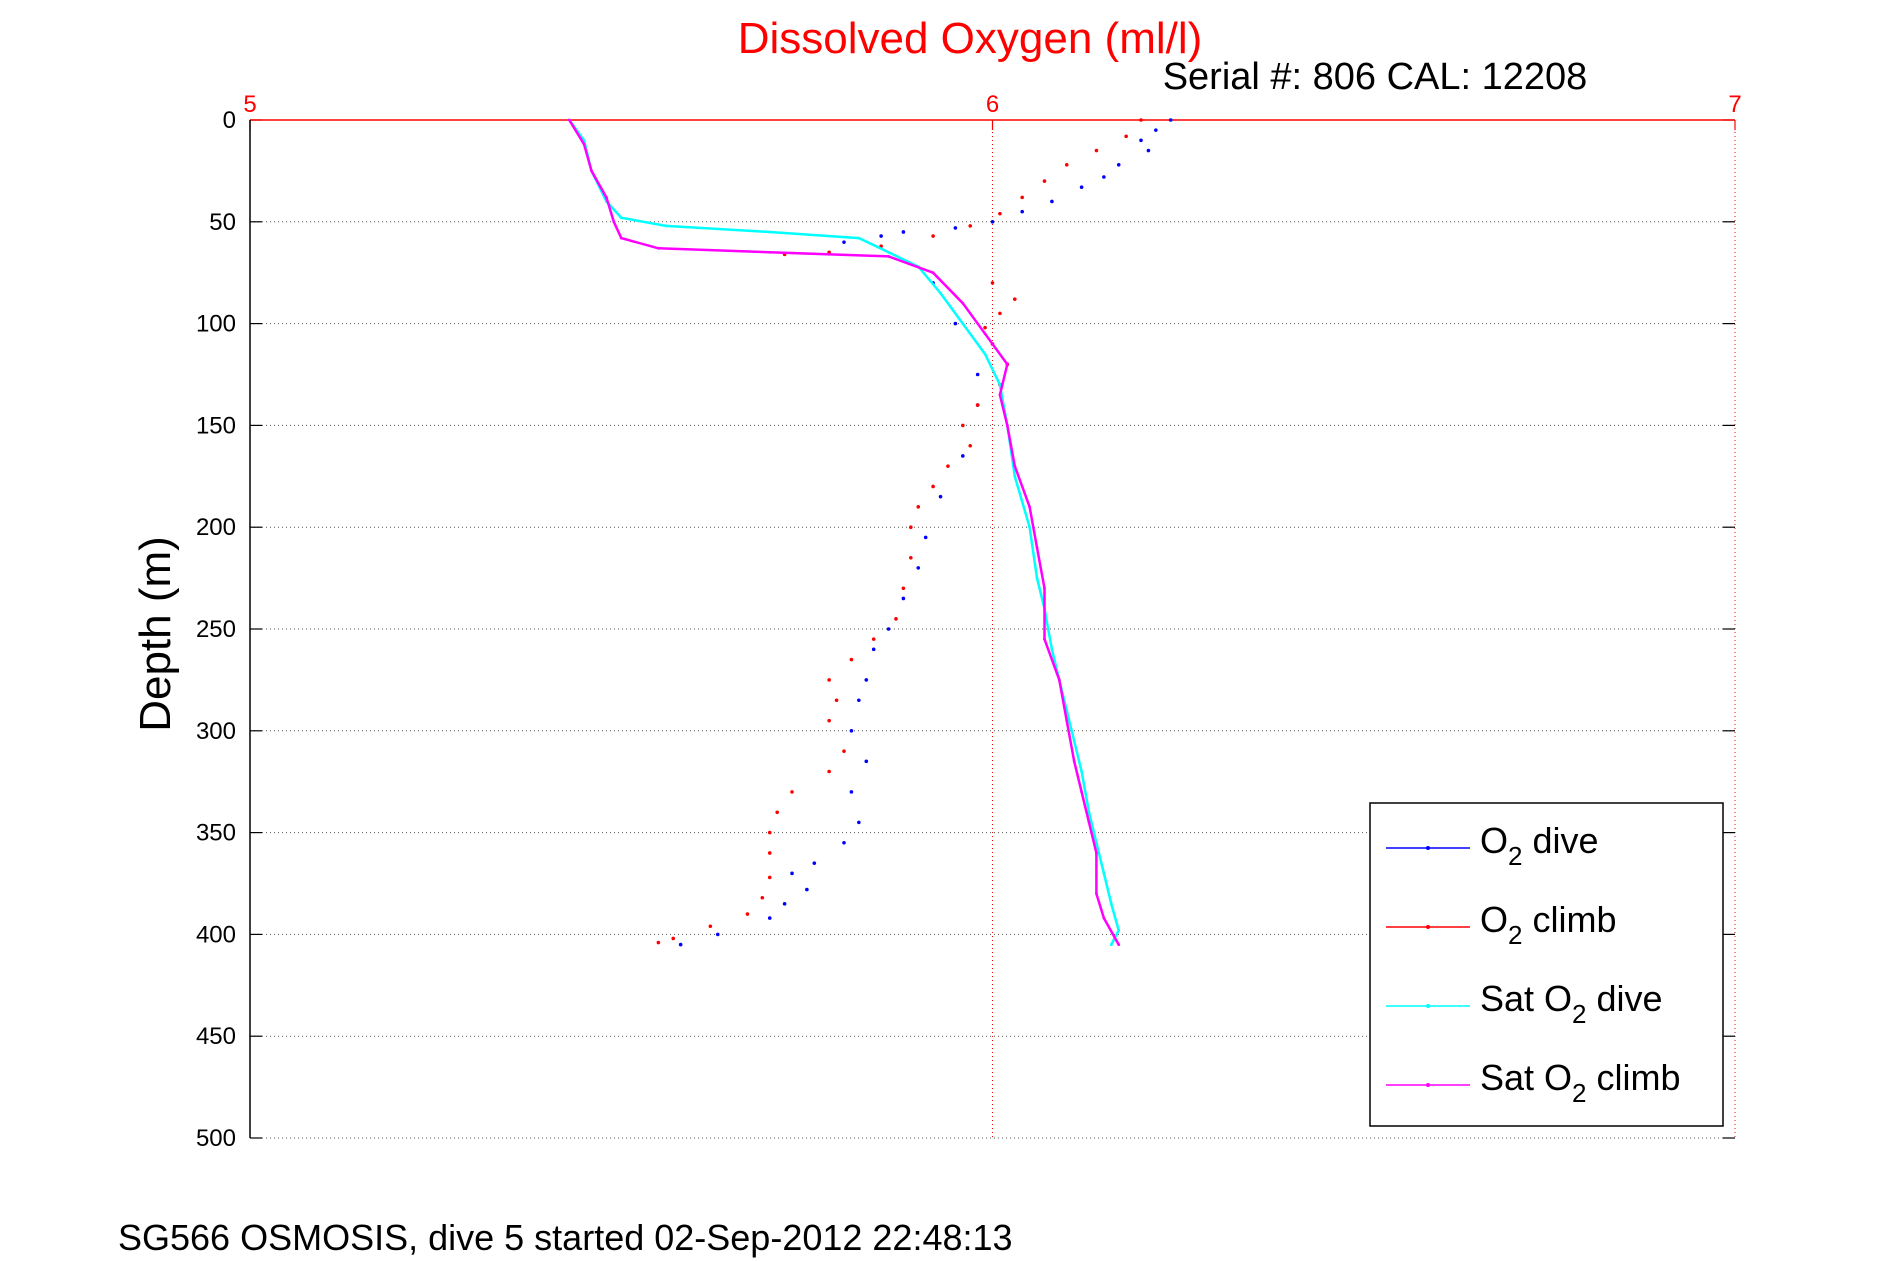 The height and width of the screenshot is (1262, 1891). I want to click on legend-box, so click(1546, 964).